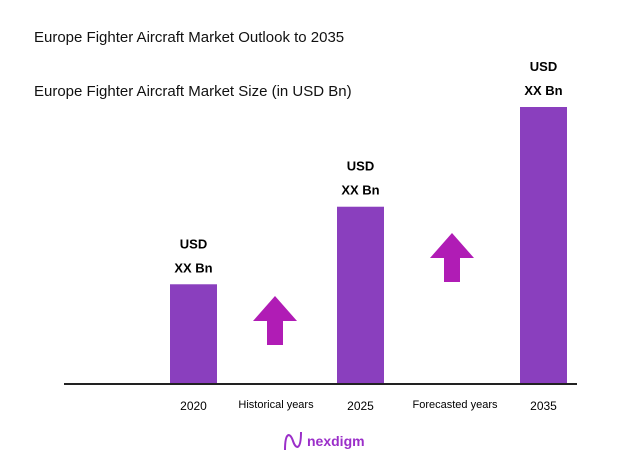 Image resolution: width=618 pixels, height=471 pixels. I want to click on bar-2035, so click(543, 245).